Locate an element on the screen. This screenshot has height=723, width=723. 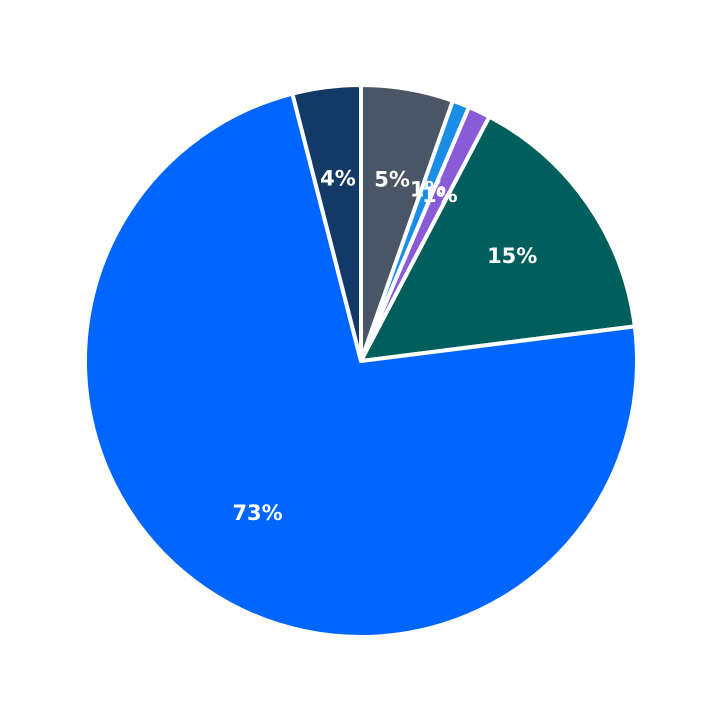
pie-slice-label-4: 73% is located at coordinates (257, 513).